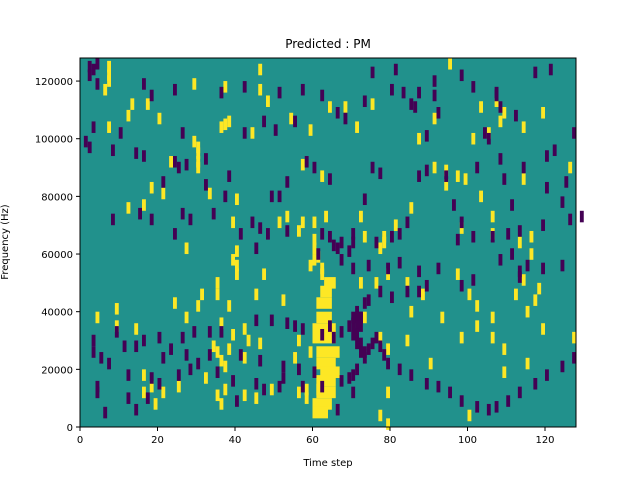 This screenshot has width=640, height=480. What do you see at coordinates (54, 82) in the screenshot?
I see `y-tick-label: 120000` at bounding box center [54, 82].